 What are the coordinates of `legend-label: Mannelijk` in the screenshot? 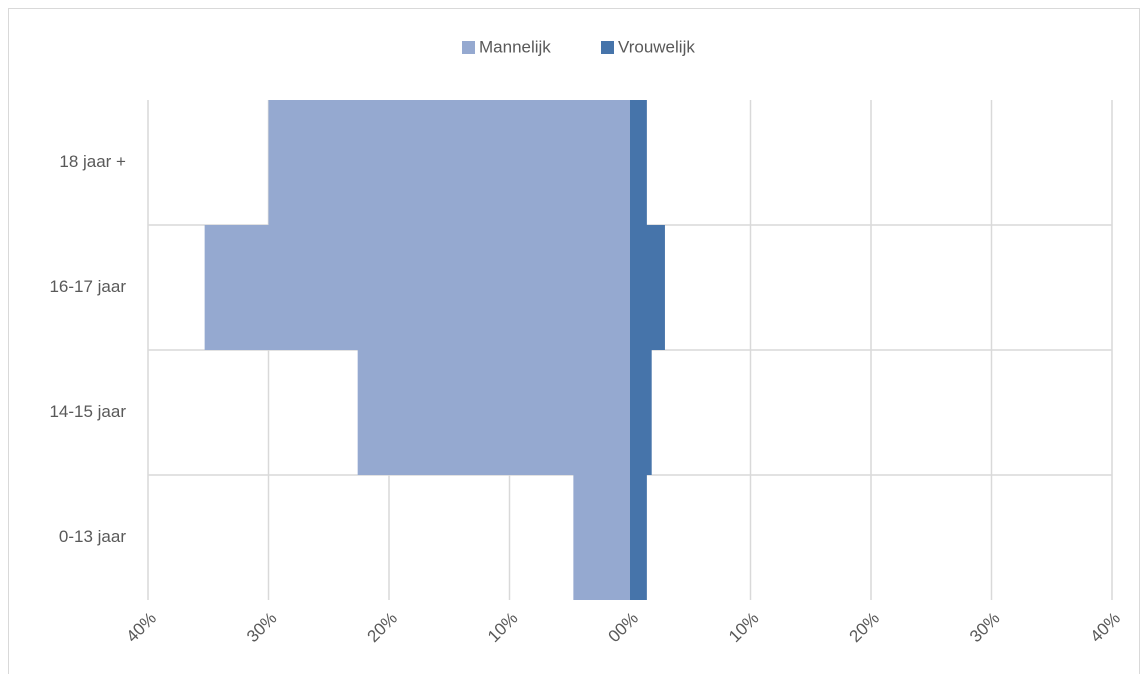 It's located at (515, 46).